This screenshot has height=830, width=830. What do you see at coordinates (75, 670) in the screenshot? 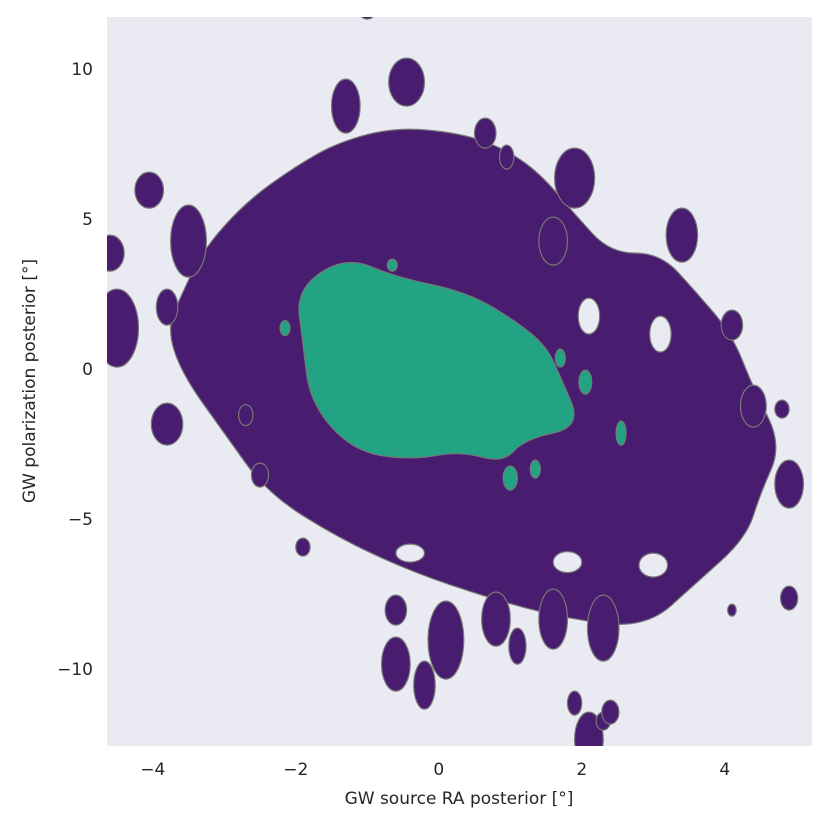
I see `y-tick-label: −10` at bounding box center [75, 670].